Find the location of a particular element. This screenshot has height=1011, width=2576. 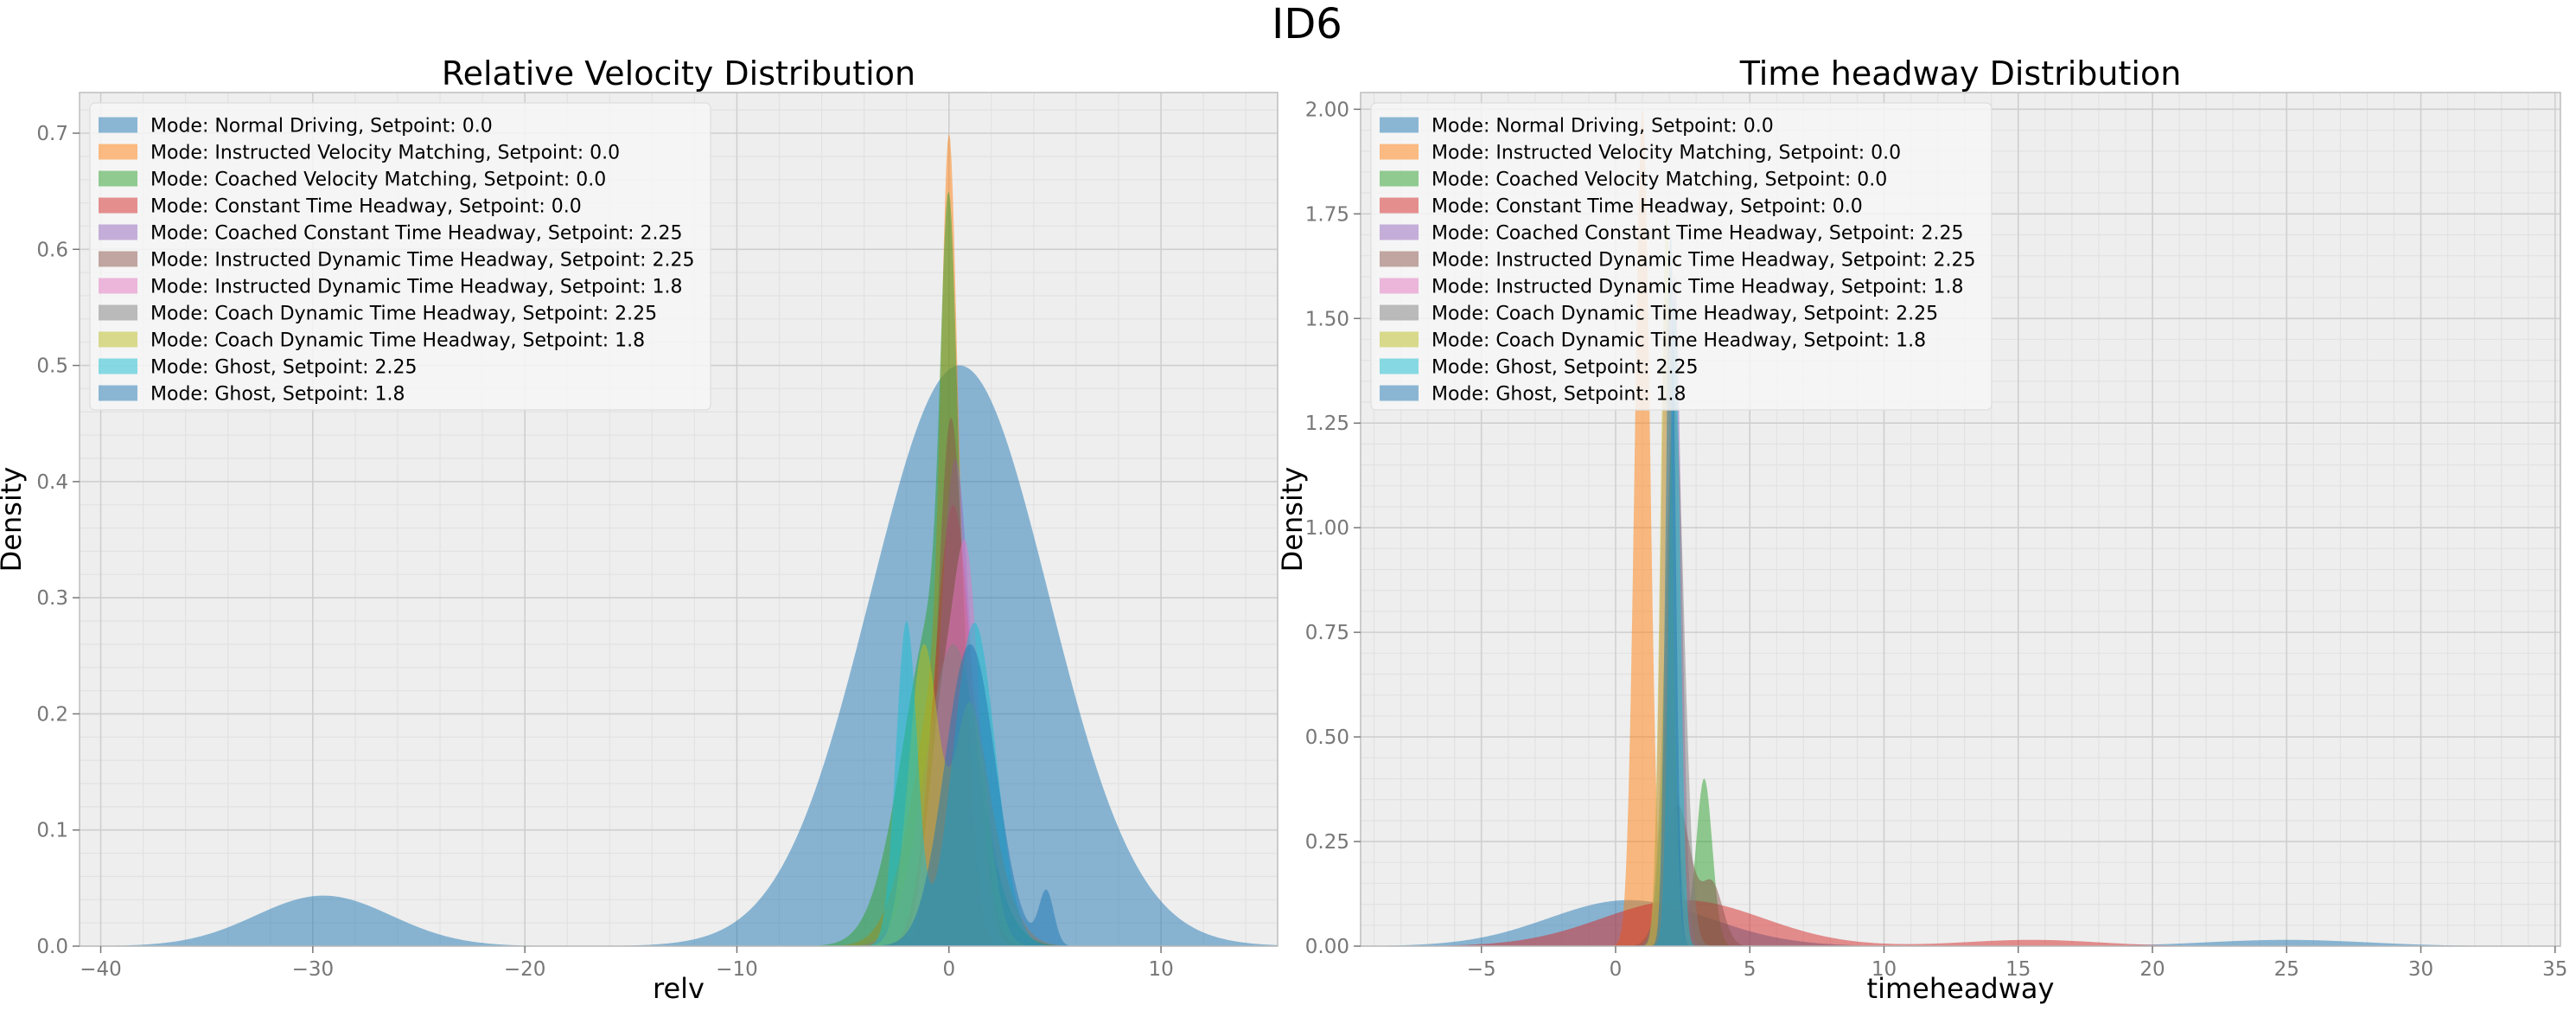

y-tick-label: 1.50 is located at coordinates (1327, 319).